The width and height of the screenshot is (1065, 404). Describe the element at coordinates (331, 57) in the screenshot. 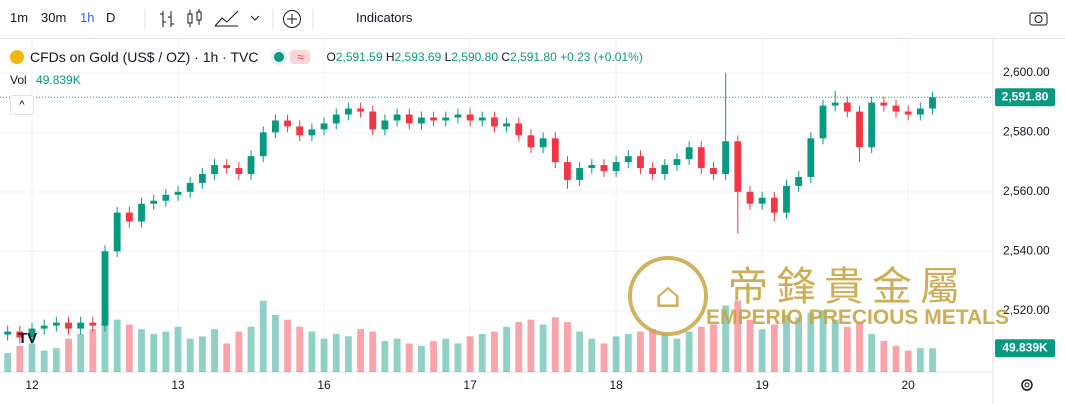

I see `o-label: O` at that location.